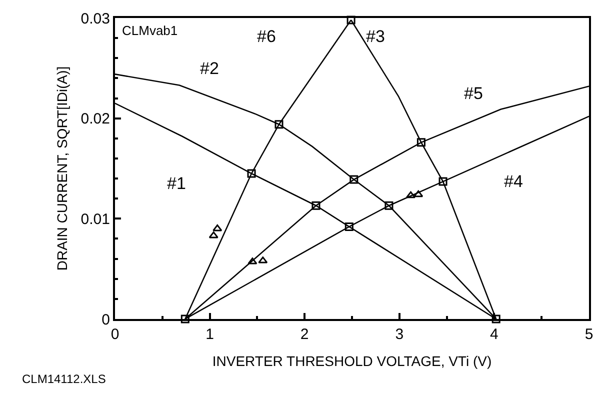  I want to click on y-tick-label: 0.01, so click(95, 219).